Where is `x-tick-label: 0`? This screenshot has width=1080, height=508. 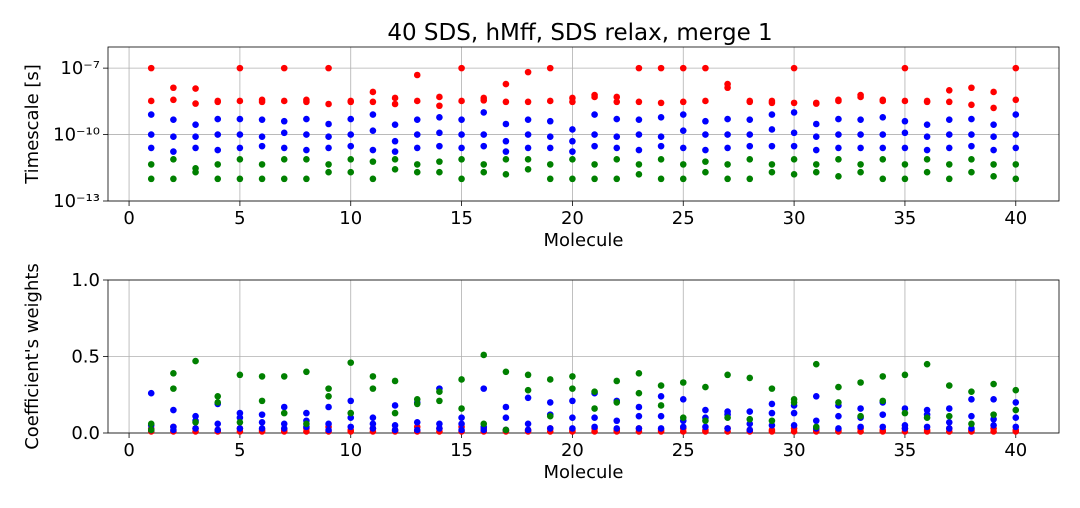 x-tick-label: 0 is located at coordinates (128, 218).